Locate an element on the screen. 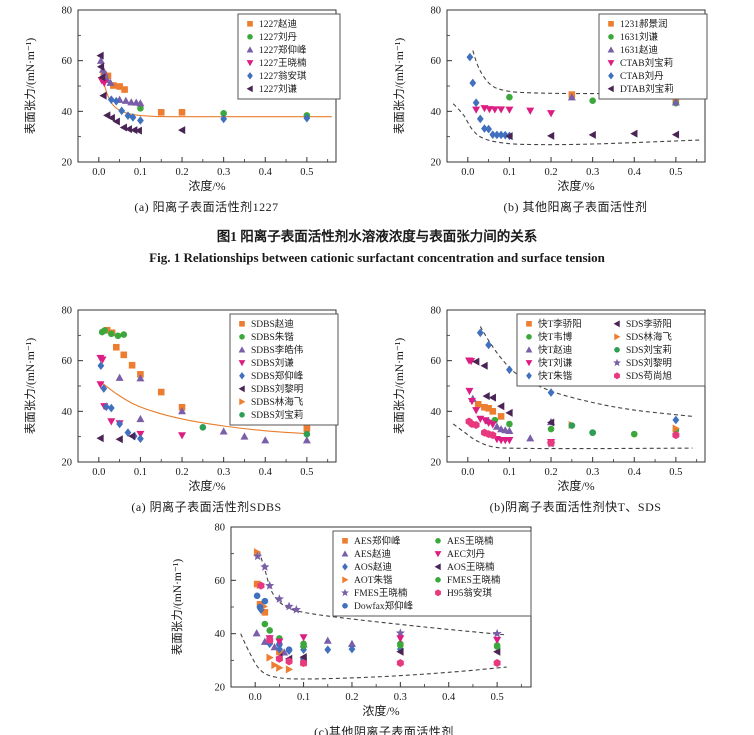 The height and width of the screenshot is (735, 754). series-1631赵迪 is located at coordinates (623, 99).